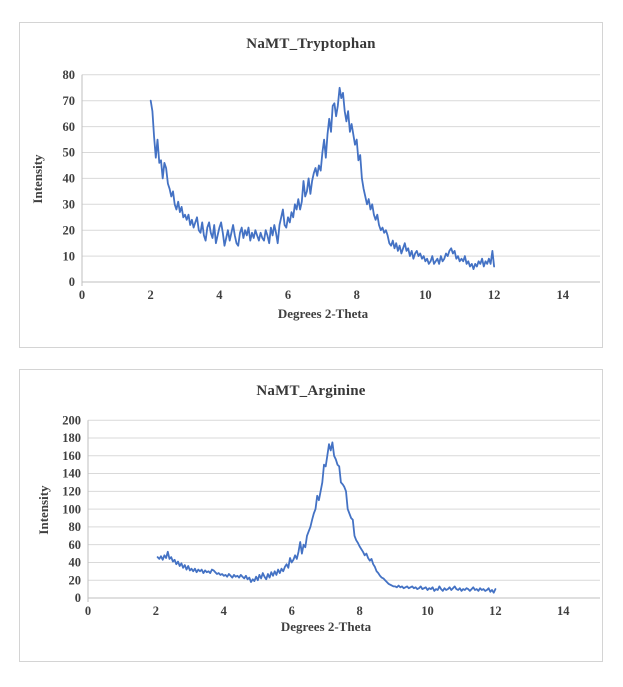  I want to click on y-tick-label: 10, so click(69, 256).